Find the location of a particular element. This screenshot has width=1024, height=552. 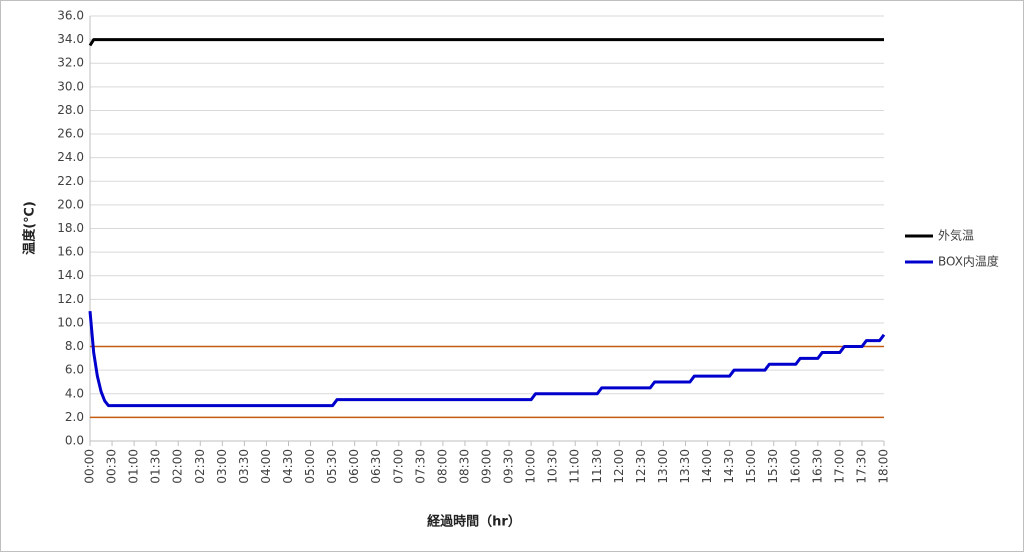

y-tick-label: 2.0 is located at coordinates (74, 417).